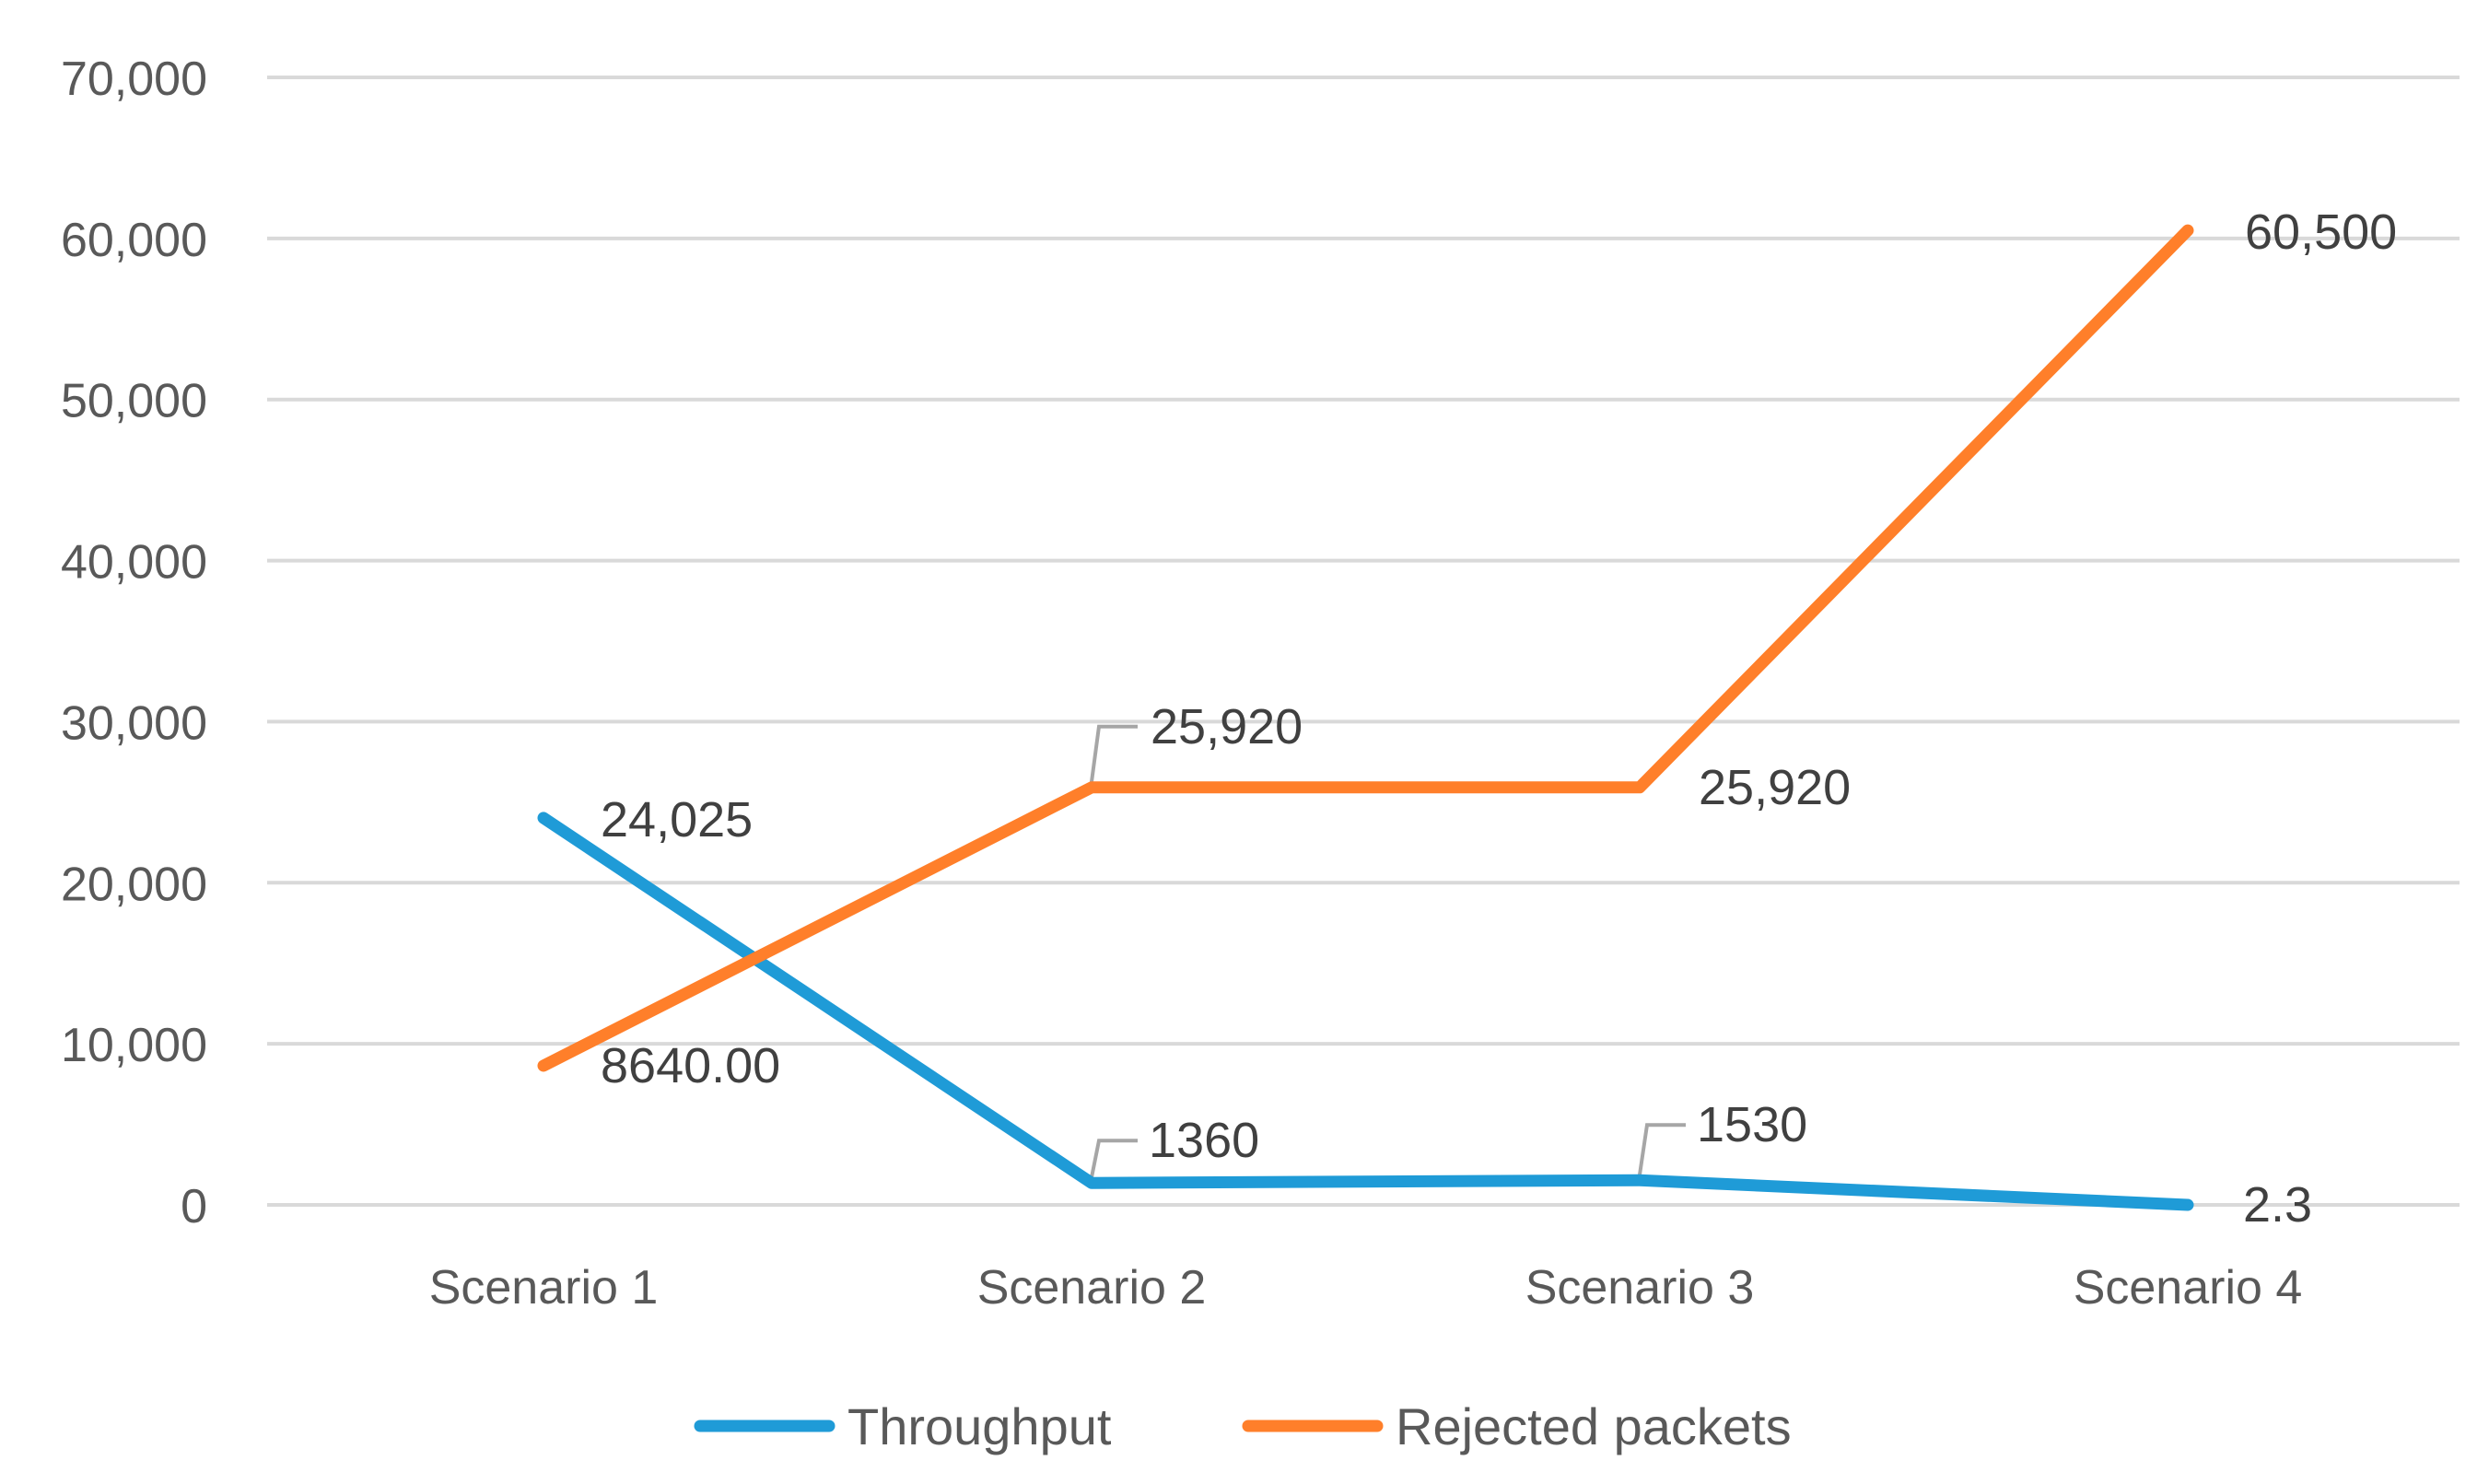 This screenshot has width=2489, height=1484. I want to click on y-tick-label: 30,000, so click(134, 723).